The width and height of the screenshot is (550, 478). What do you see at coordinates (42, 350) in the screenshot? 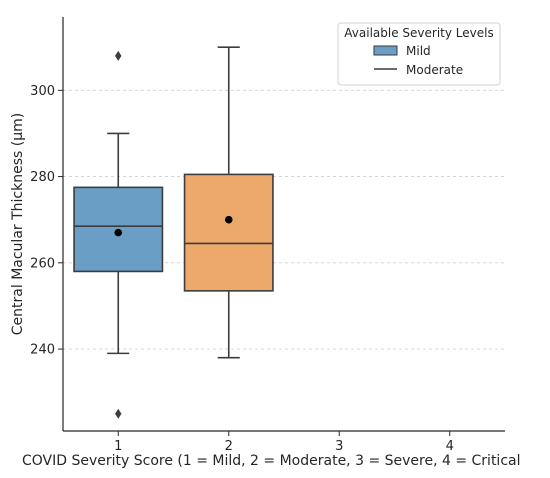
I see `y-tick-label-240: 240` at bounding box center [42, 350].